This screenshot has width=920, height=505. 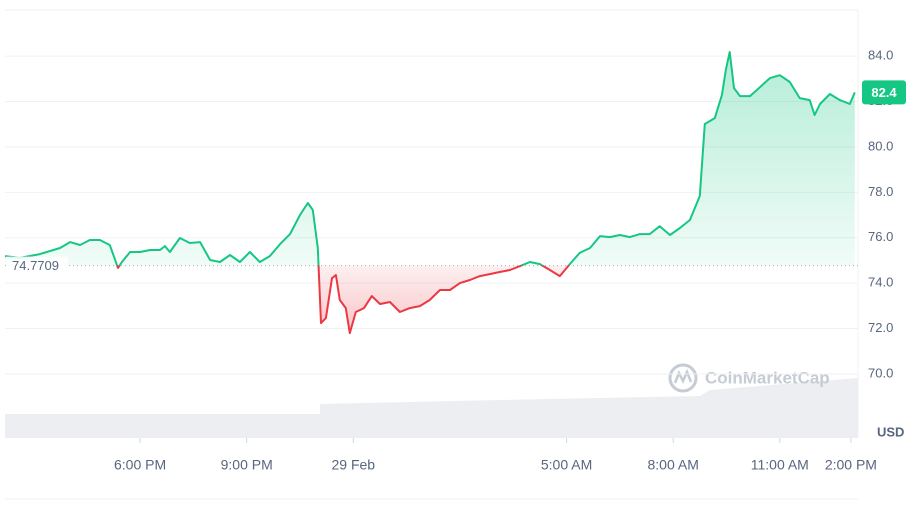 What do you see at coordinates (767, 377) in the screenshot?
I see `watermark-text: CoinMarketCap` at bounding box center [767, 377].